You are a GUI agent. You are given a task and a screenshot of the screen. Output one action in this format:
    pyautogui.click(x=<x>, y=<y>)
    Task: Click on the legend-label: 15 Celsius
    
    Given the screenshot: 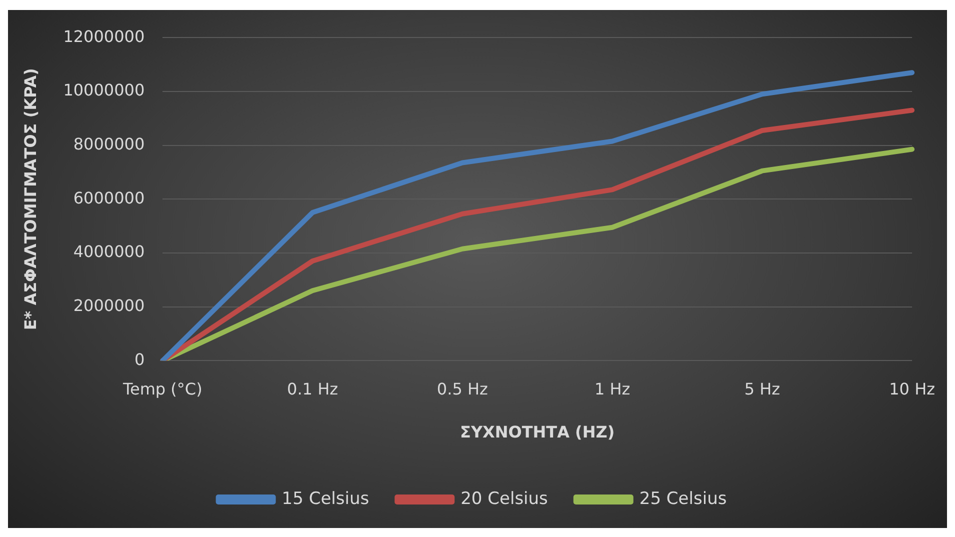 What is the action you would take?
    pyautogui.click(x=326, y=498)
    